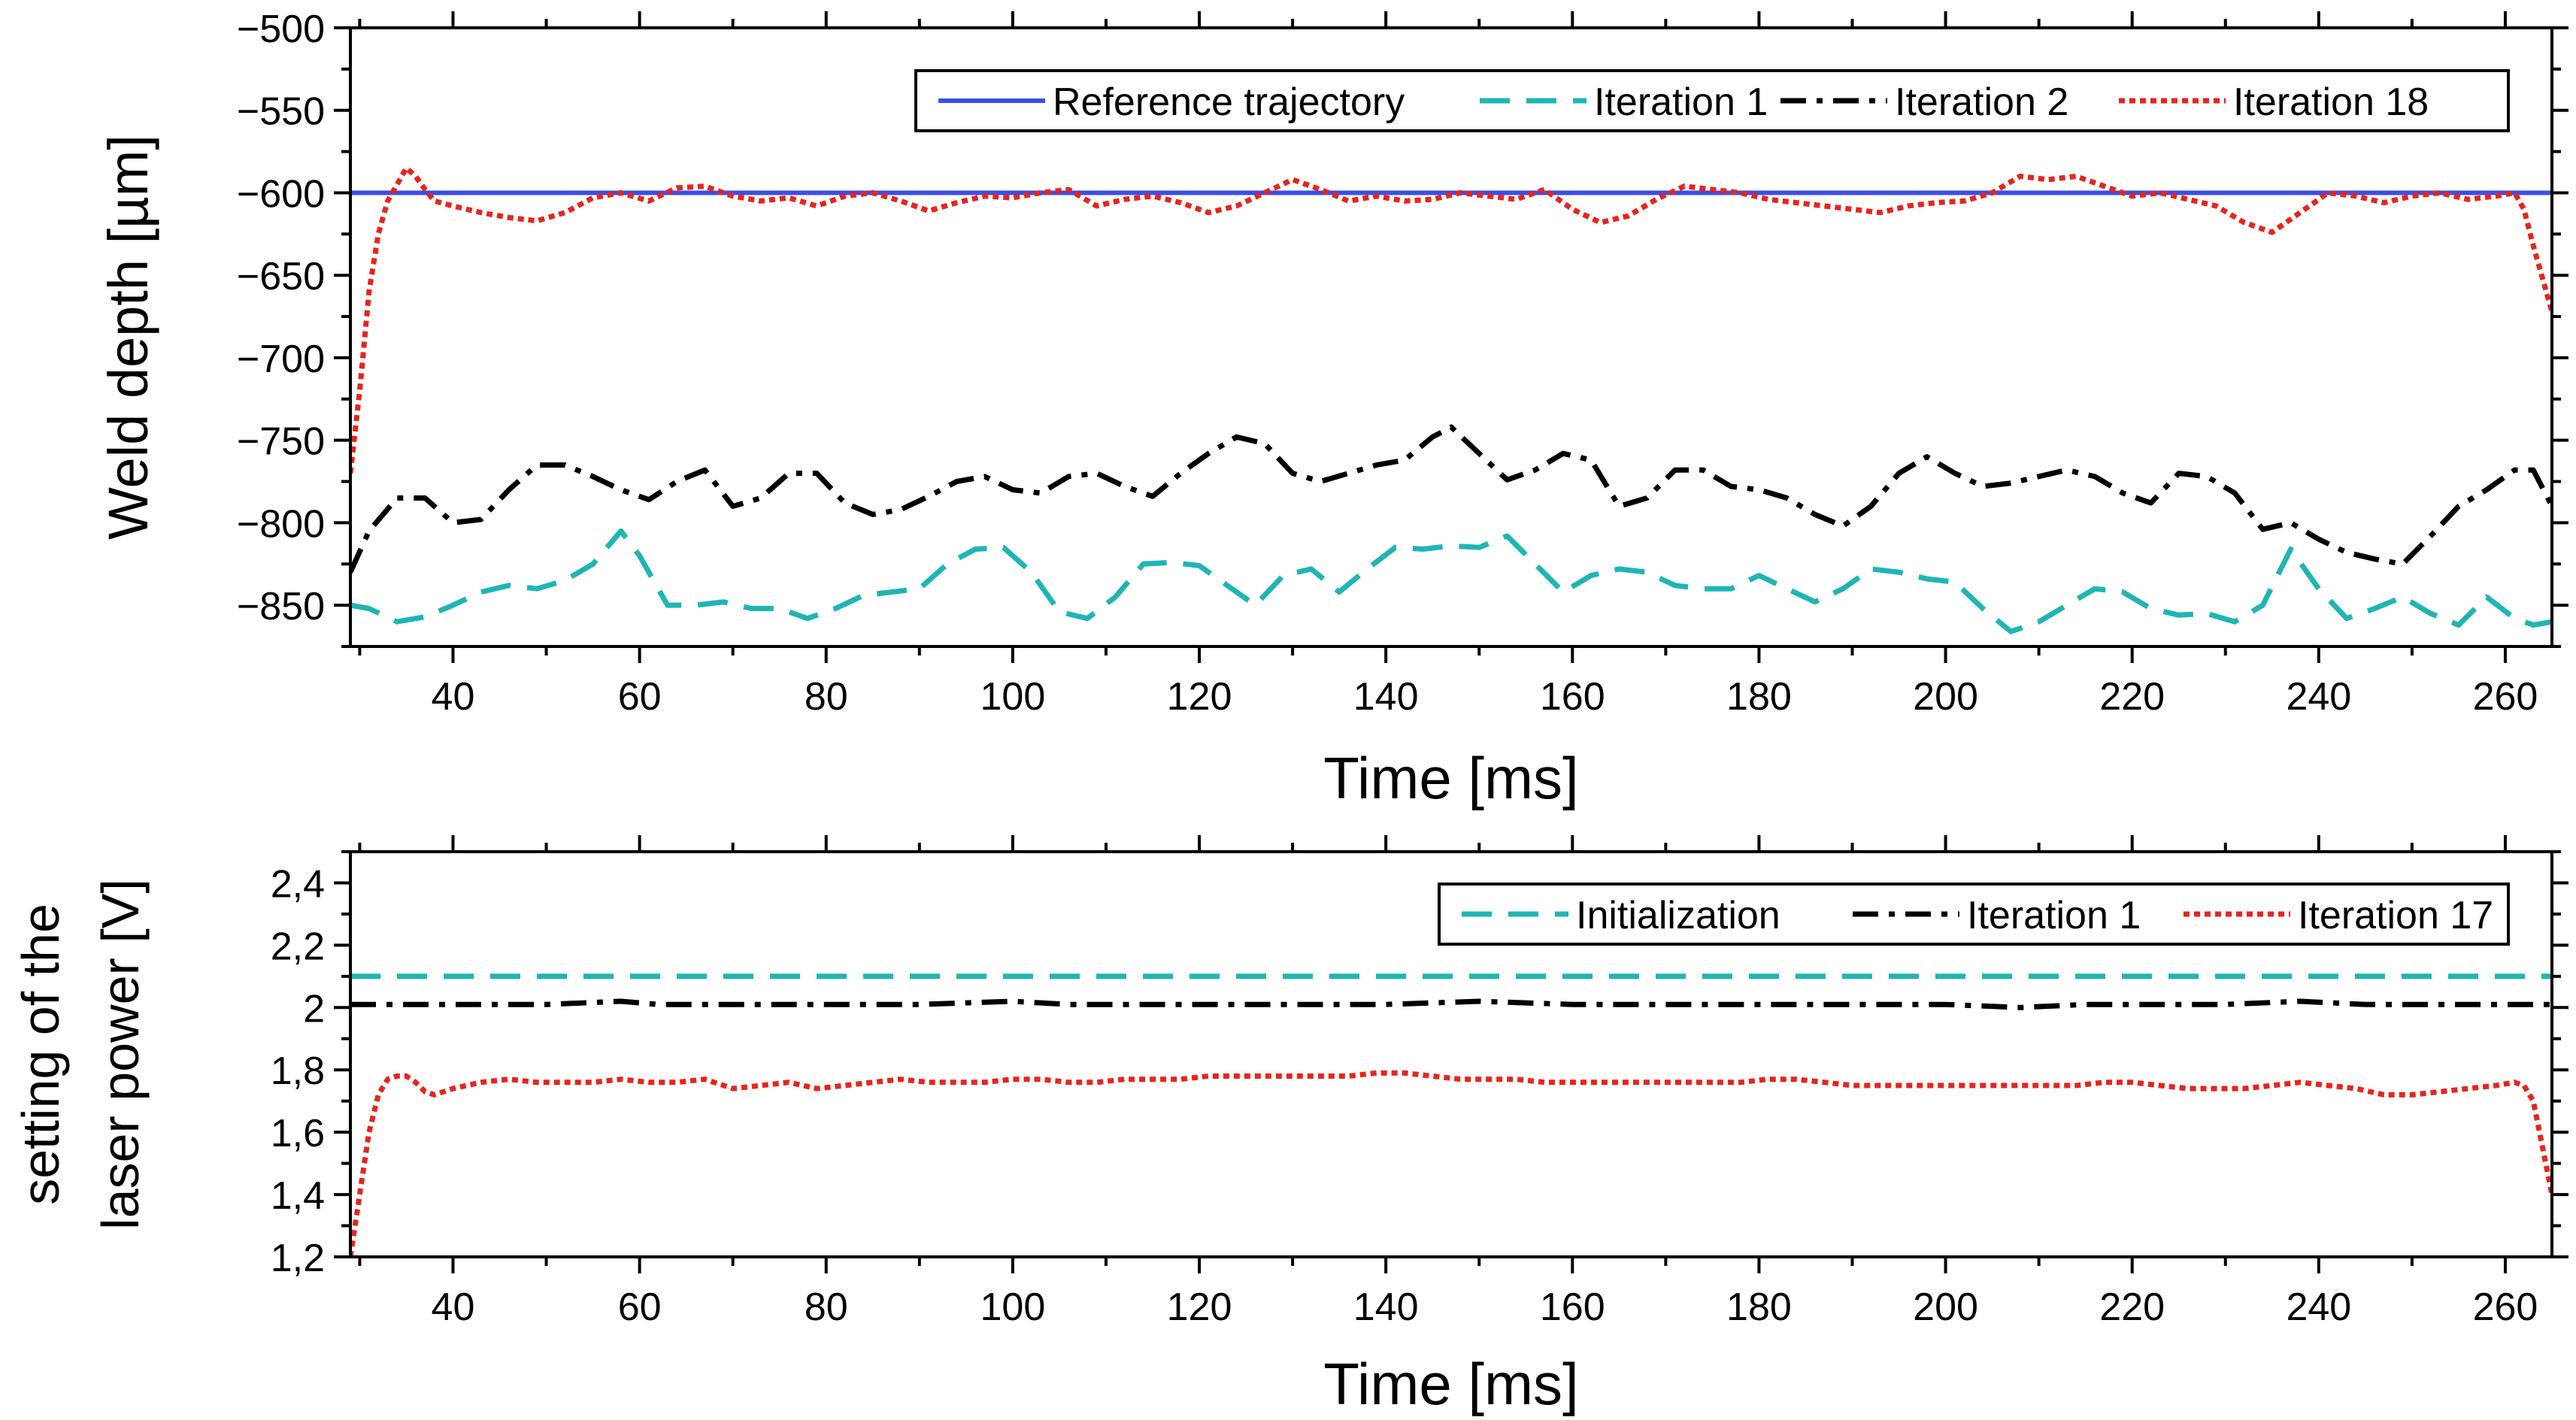  I want to click on y-tick-label: −600, so click(281, 194).